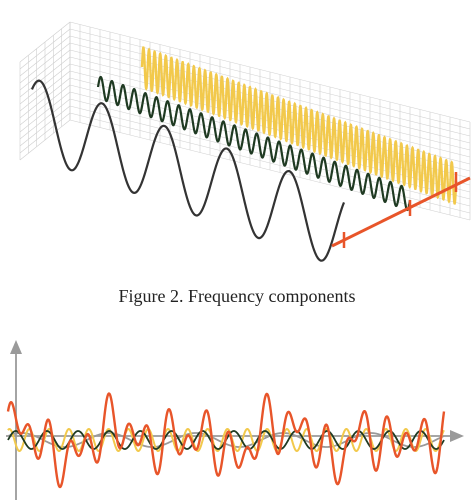  What do you see at coordinates (401, 212) in the screenshot?
I see `frequency-axis-line` at bounding box center [401, 212].